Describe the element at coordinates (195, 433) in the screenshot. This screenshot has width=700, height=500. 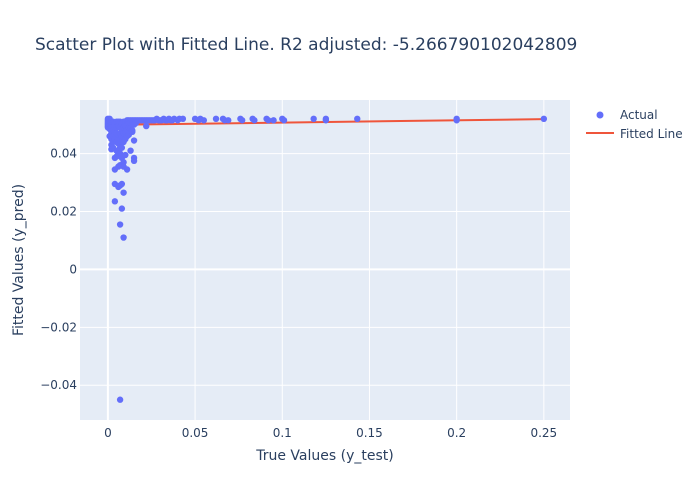
I see `x-tick-label: 0.05` at that location.